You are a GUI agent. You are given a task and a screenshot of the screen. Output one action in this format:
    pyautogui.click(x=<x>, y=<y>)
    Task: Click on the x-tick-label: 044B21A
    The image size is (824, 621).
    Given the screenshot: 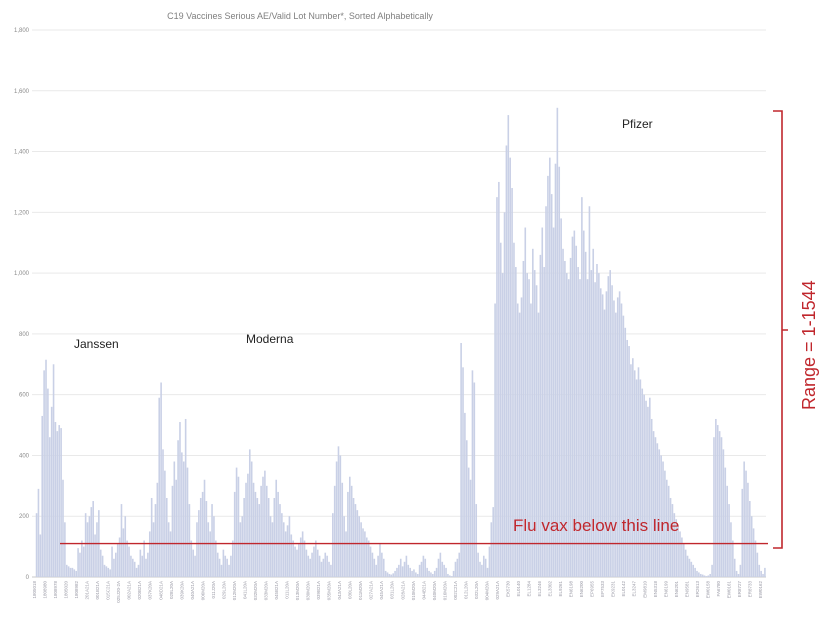 What is the action you would take?
    pyautogui.click(x=423, y=590)
    